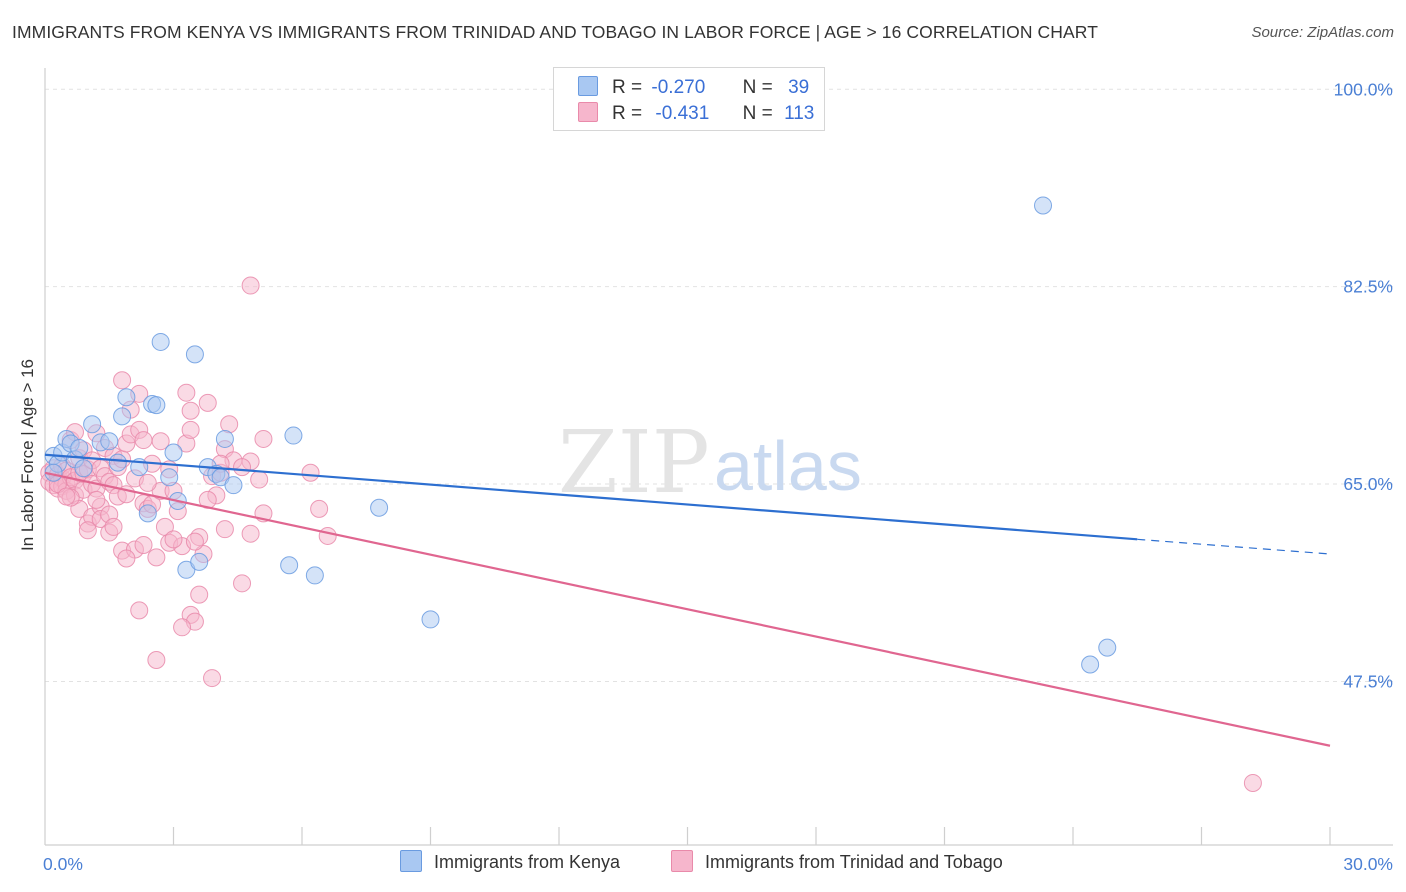 Image resolution: width=1406 pixels, height=892 pixels. I want to click on y-tick-label: 100.0%, so click(1363, 89).